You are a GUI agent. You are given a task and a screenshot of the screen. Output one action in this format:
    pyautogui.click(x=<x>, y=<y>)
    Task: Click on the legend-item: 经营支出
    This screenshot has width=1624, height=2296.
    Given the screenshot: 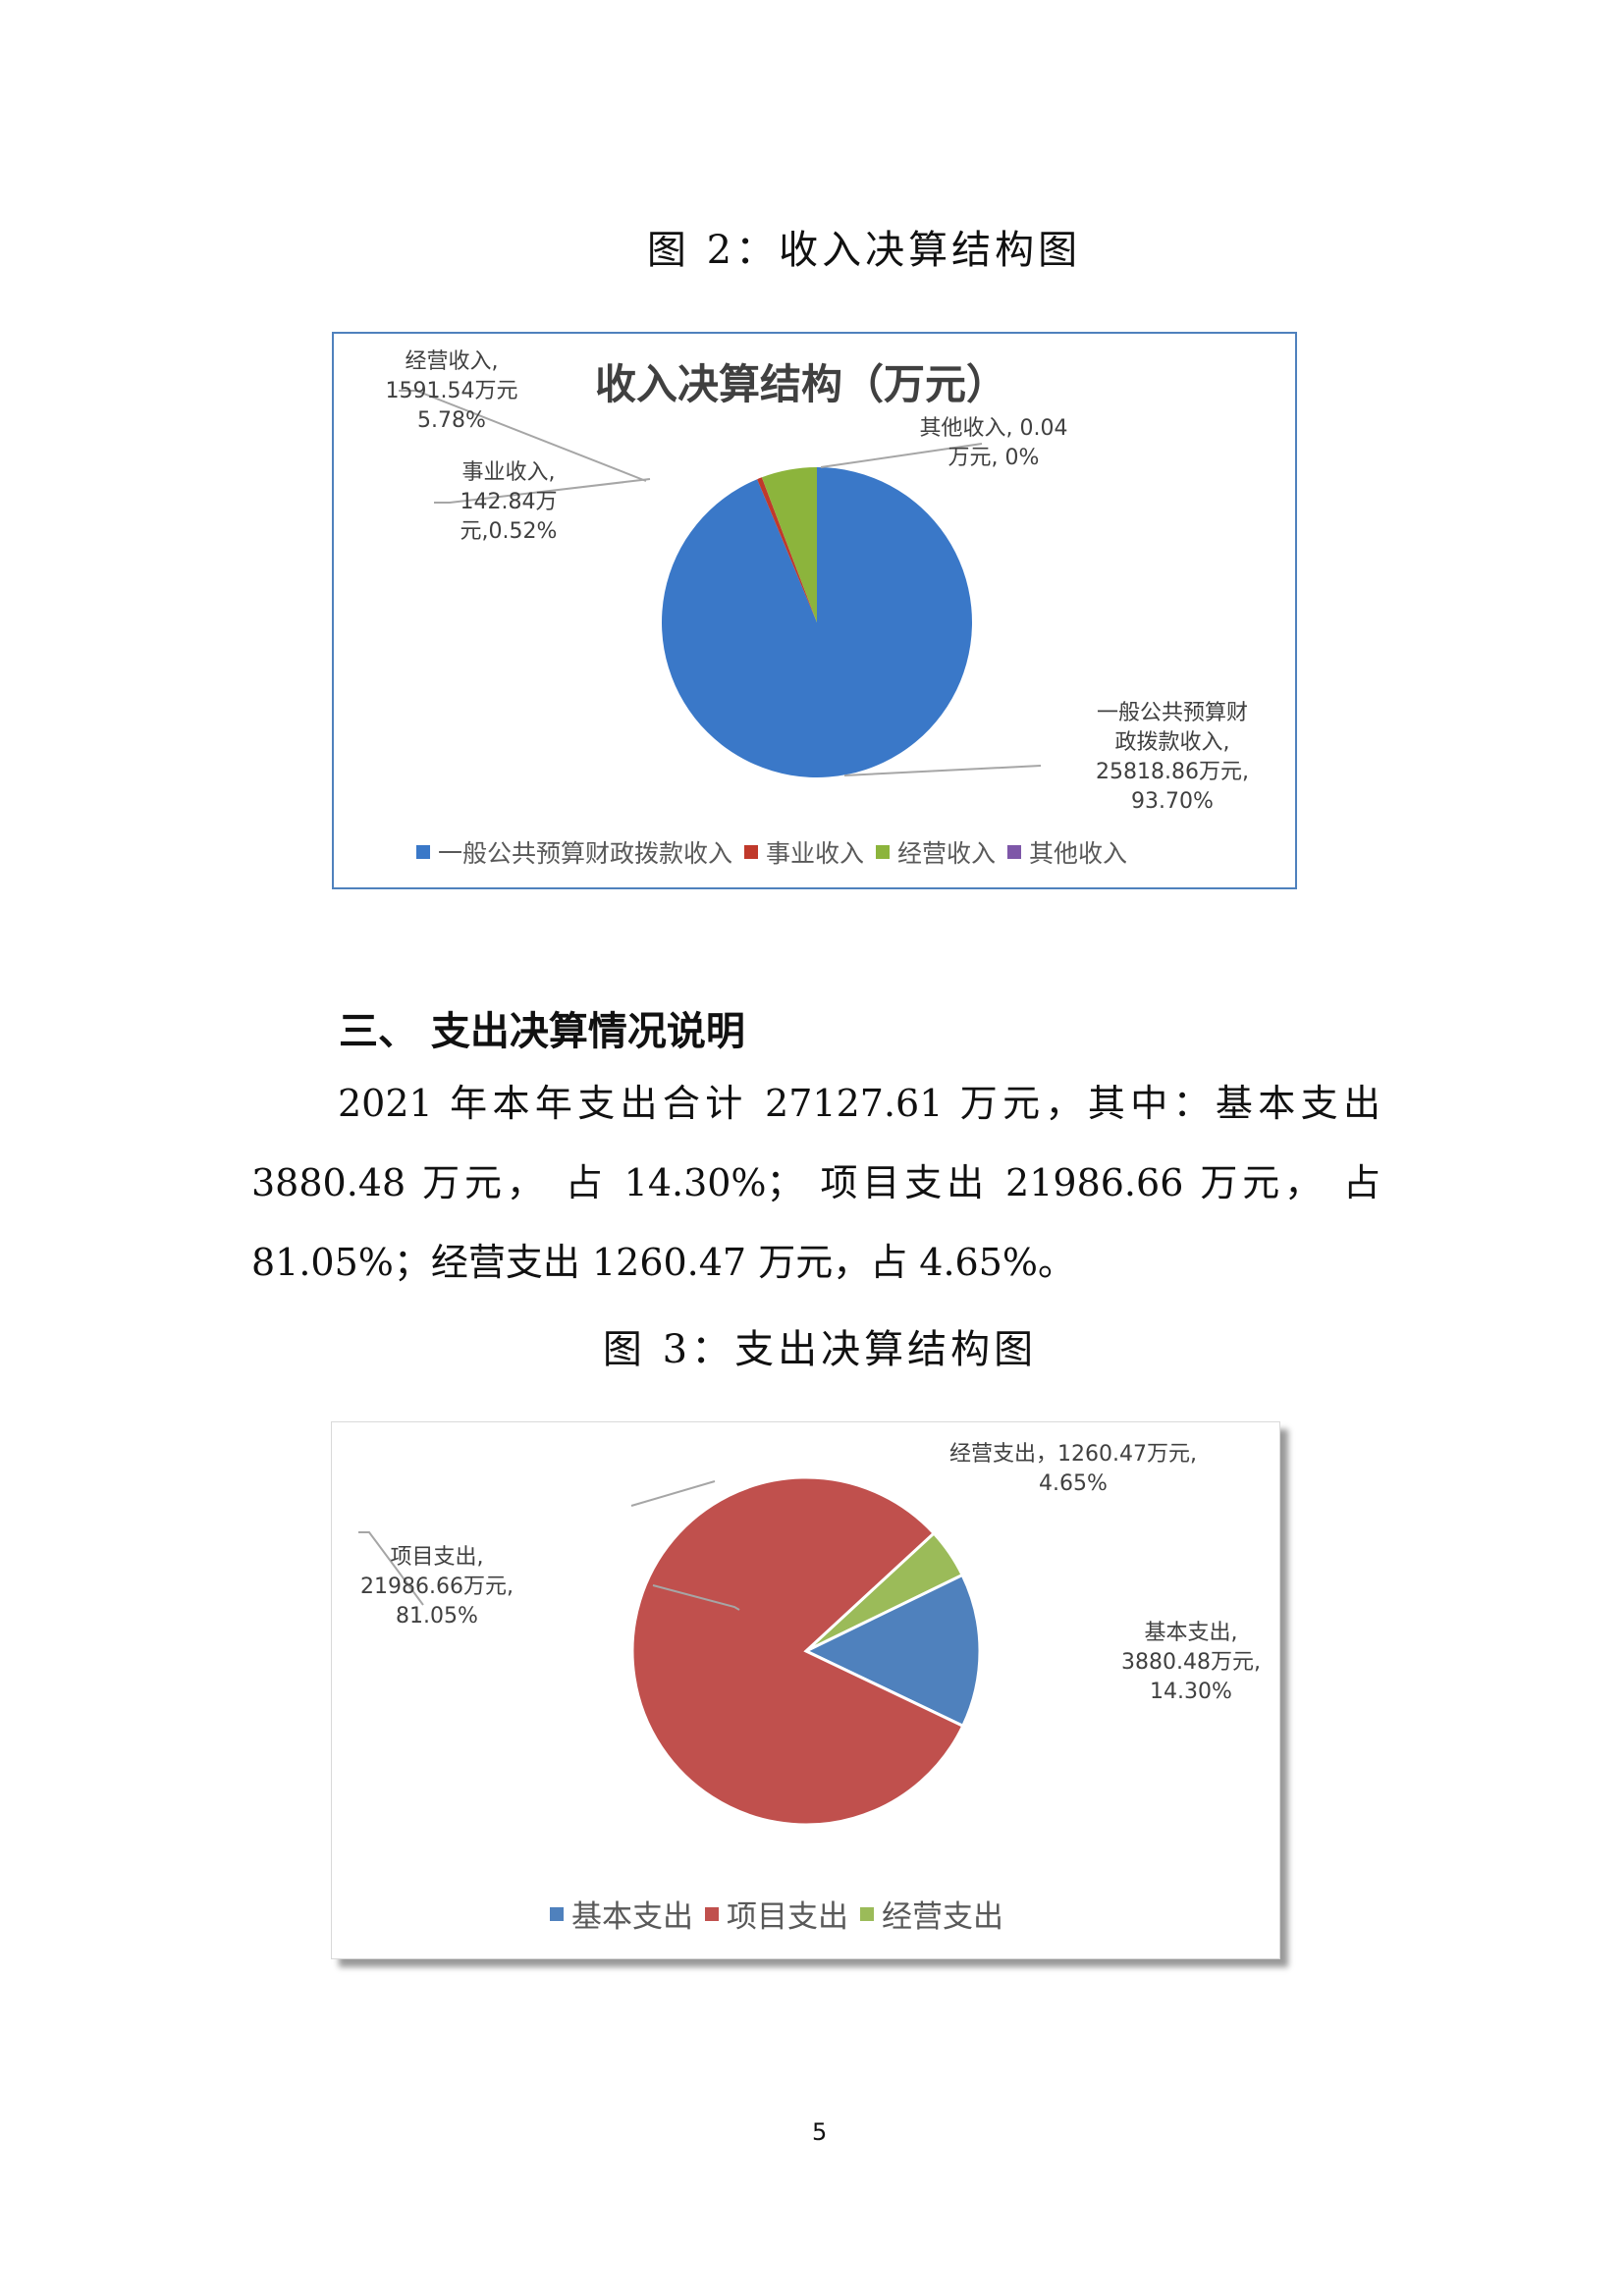 What is the action you would take?
    pyautogui.click(x=942, y=1917)
    